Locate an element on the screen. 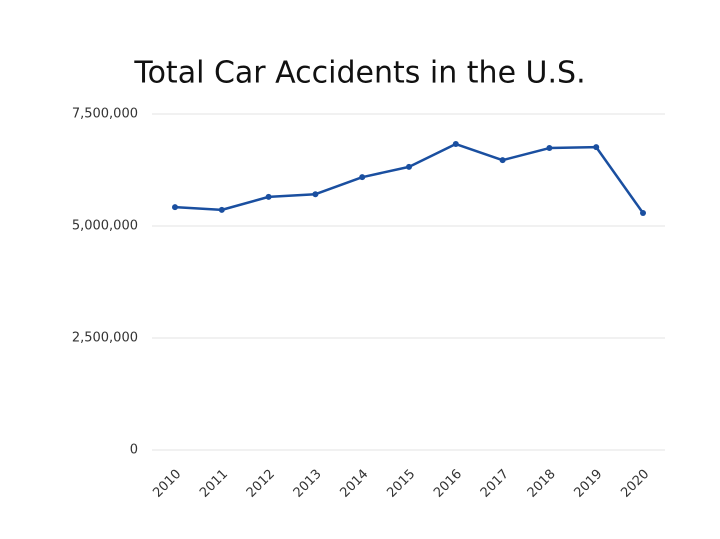  x-tick-label: 2011 is located at coordinates (214, 484).